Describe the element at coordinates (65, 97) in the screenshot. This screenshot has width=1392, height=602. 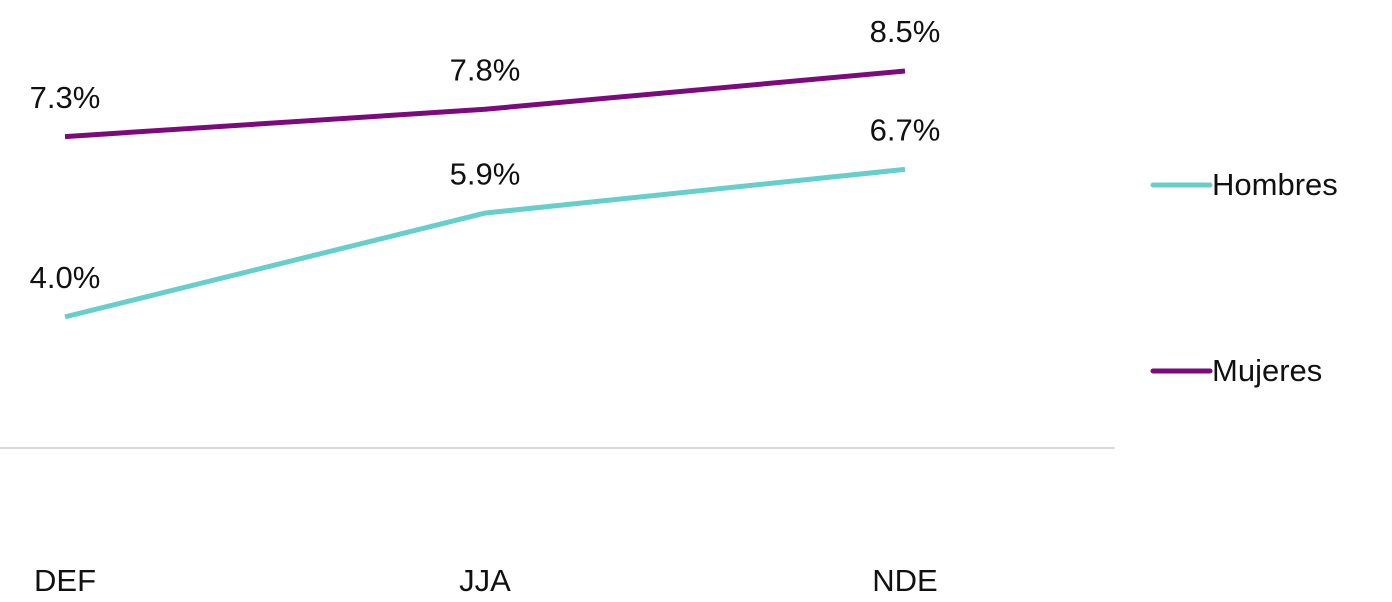
I see `data-label: 7.3%` at that location.